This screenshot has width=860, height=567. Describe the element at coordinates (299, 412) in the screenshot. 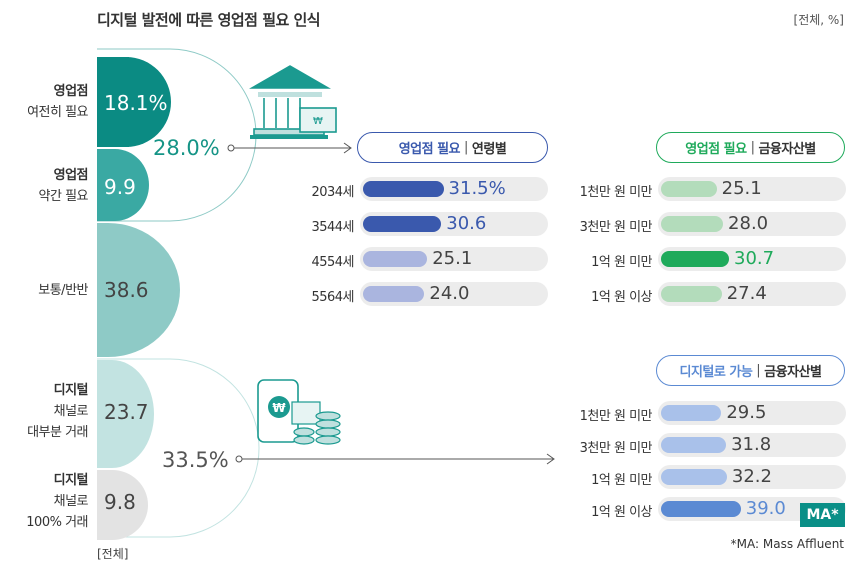

I see `mobile-money-icon: ₩` at that location.